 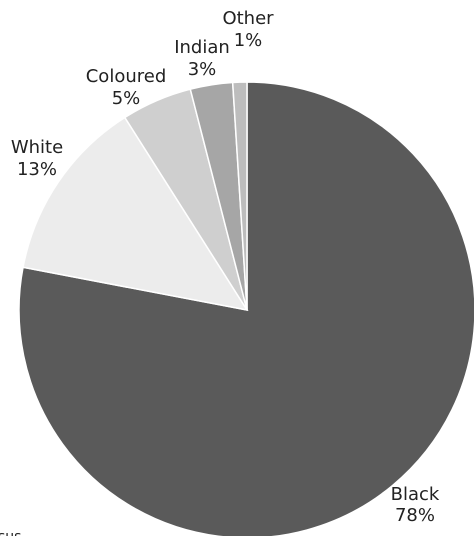 I want to click on label-other: Other, so click(x=248, y=18).